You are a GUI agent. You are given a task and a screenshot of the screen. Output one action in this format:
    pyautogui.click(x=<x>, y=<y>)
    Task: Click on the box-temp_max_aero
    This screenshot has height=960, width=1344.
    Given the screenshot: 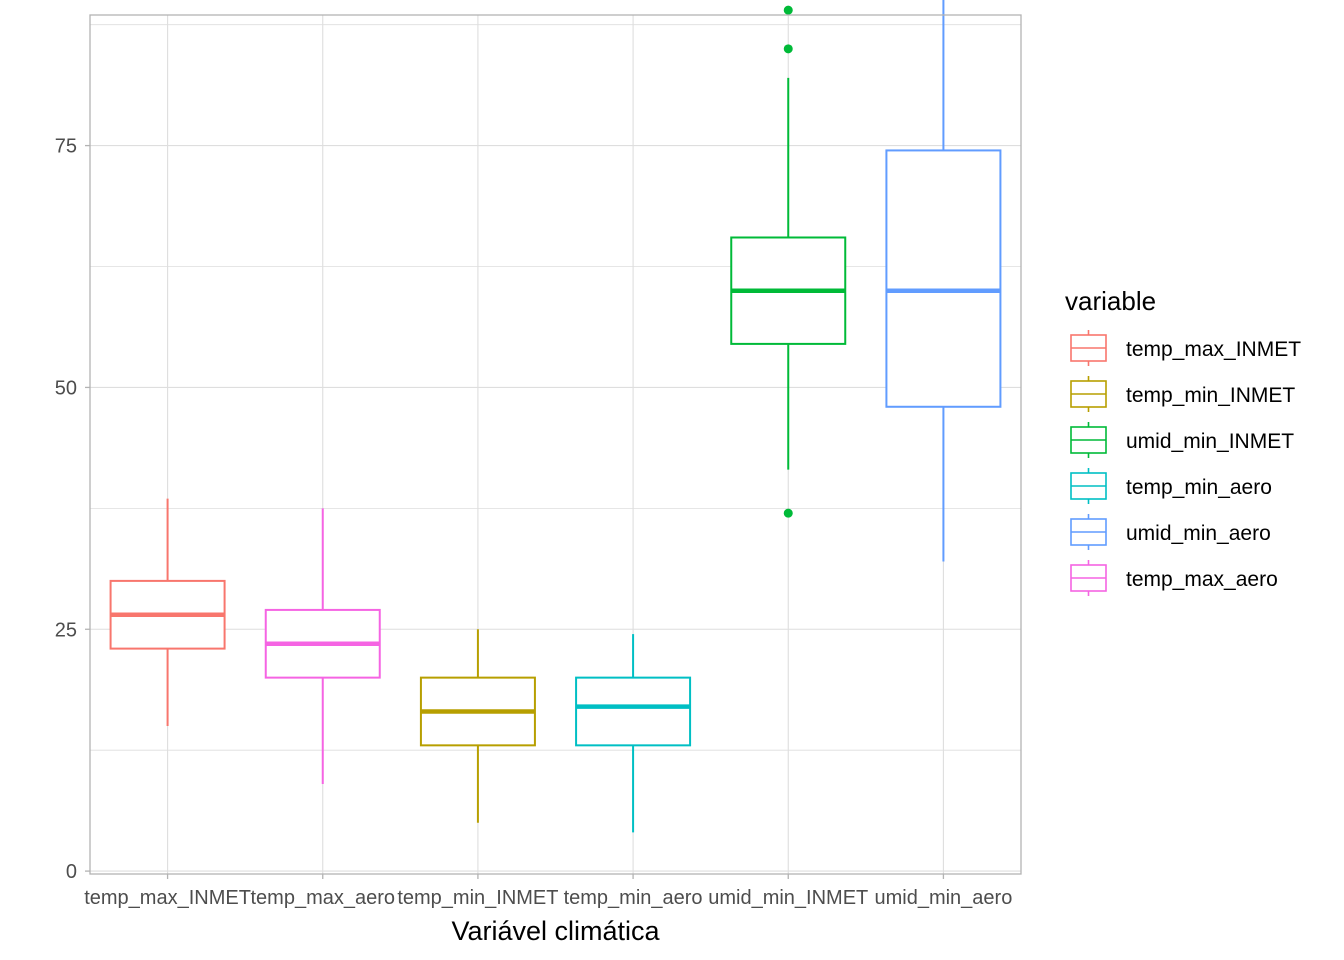 What is the action you would take?
    pyautogui.click(x=322, y=646)
    